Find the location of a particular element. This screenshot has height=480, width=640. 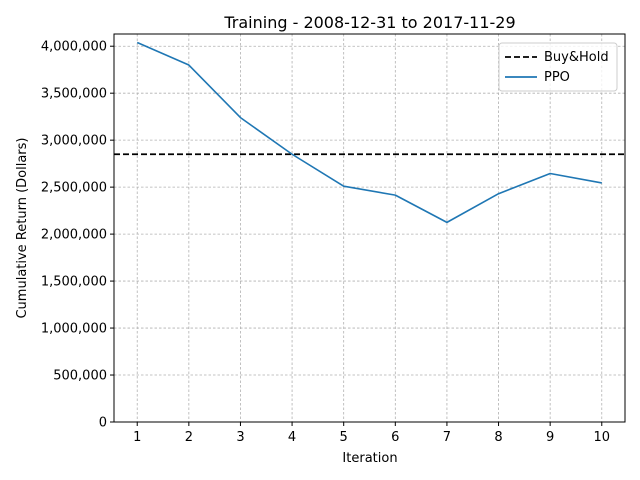

y-tick-label: 3,000,000 is located at coordinates (74, 141).